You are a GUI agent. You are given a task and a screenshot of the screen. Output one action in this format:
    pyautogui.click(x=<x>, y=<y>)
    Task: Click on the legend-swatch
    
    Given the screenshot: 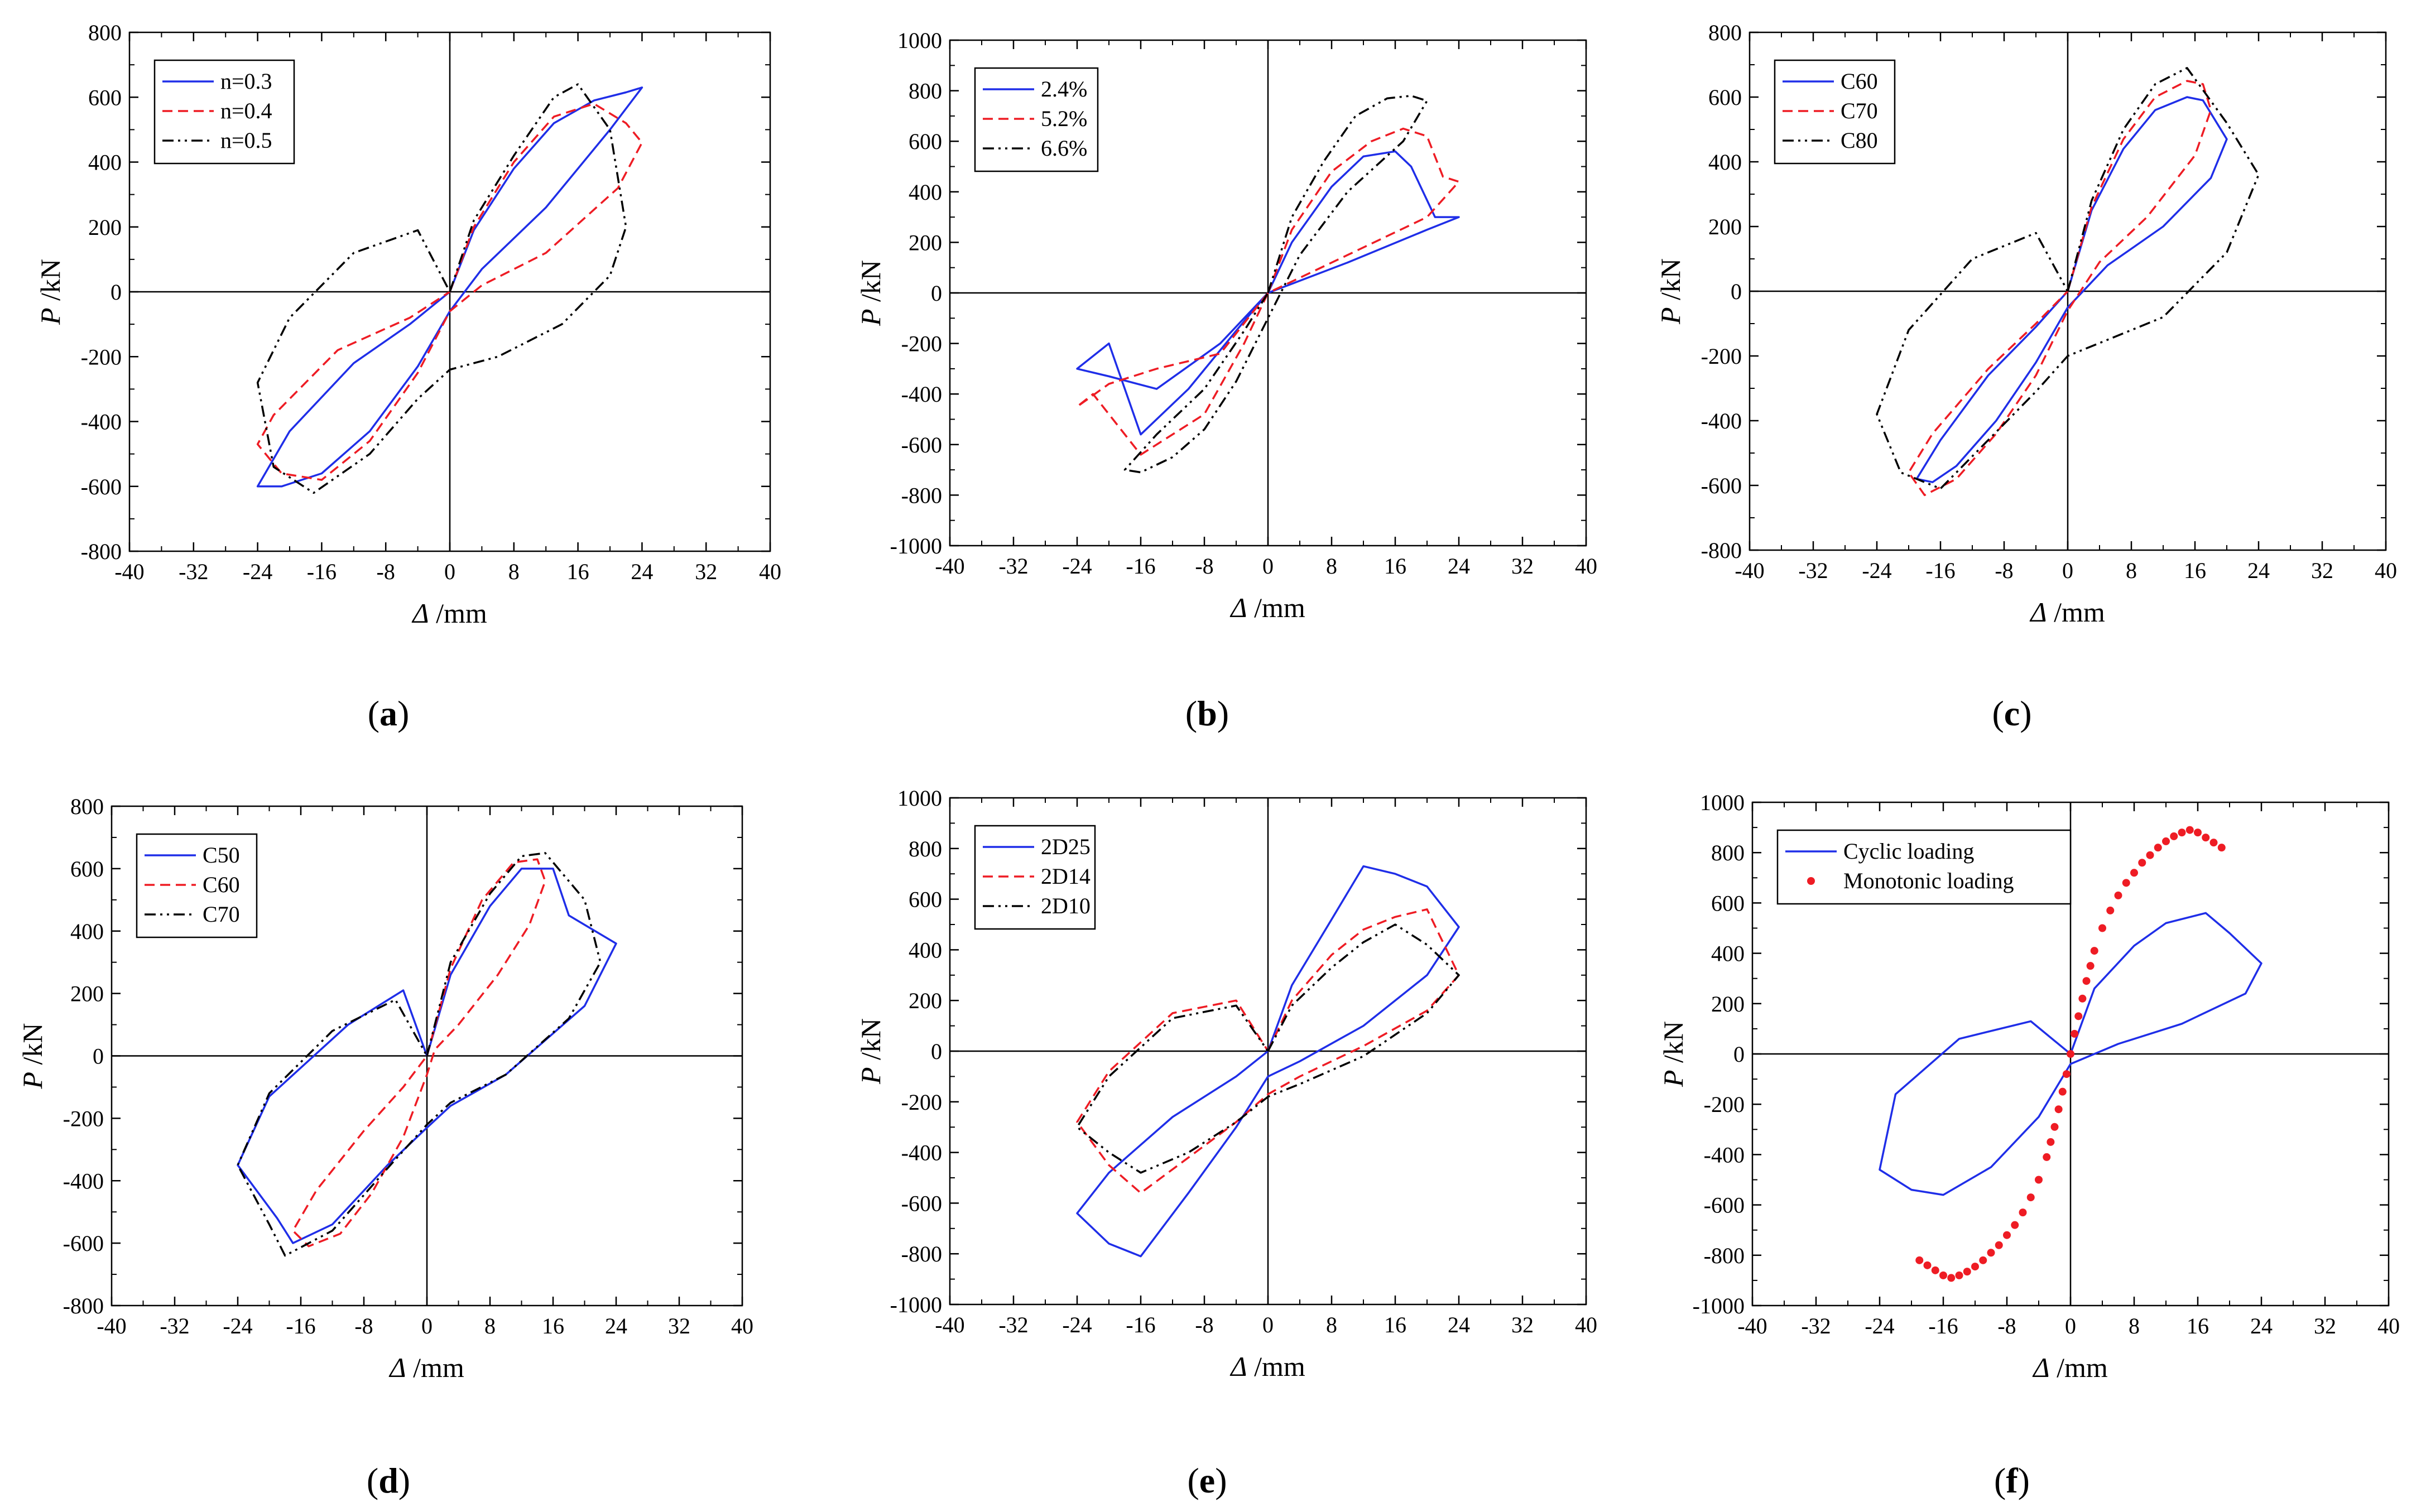 What is the action you would take?
    pyautogui.click(x=1811, y=881)
    